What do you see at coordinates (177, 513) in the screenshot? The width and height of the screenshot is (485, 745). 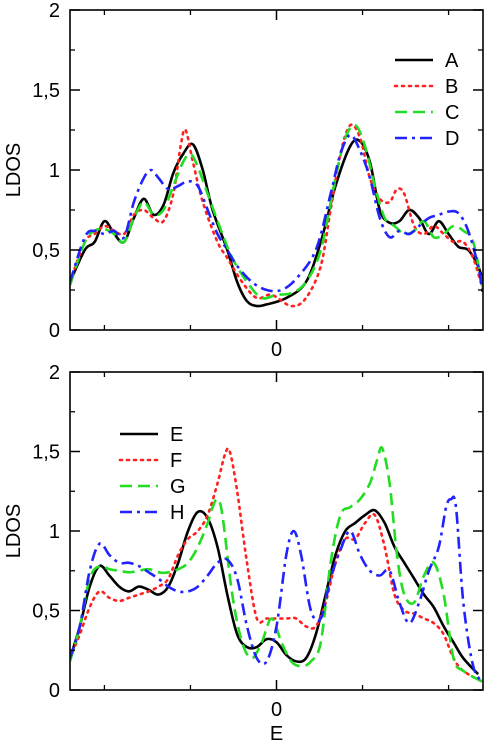 I see `legend-label-H: H` at bounding box center [177, 513].